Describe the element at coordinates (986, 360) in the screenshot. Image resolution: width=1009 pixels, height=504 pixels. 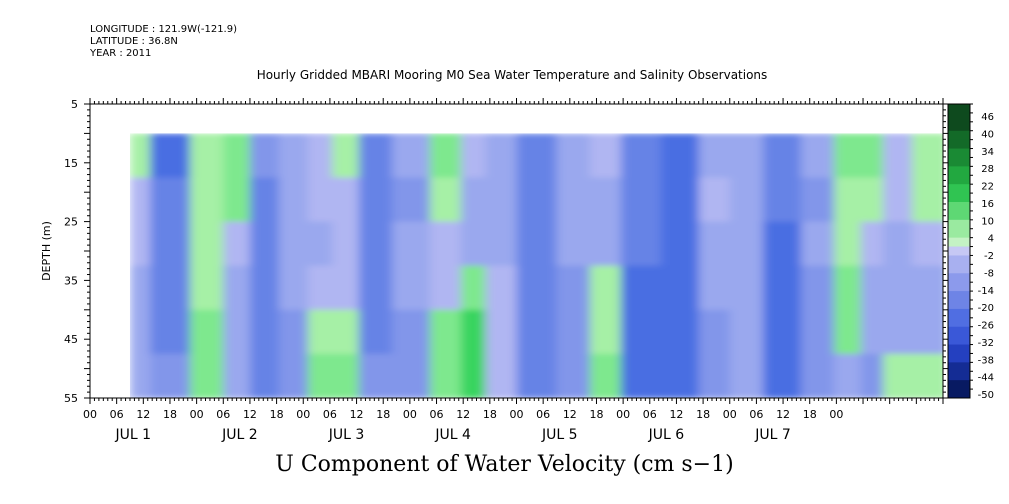
I see `colorbar-label: -38` at that location.